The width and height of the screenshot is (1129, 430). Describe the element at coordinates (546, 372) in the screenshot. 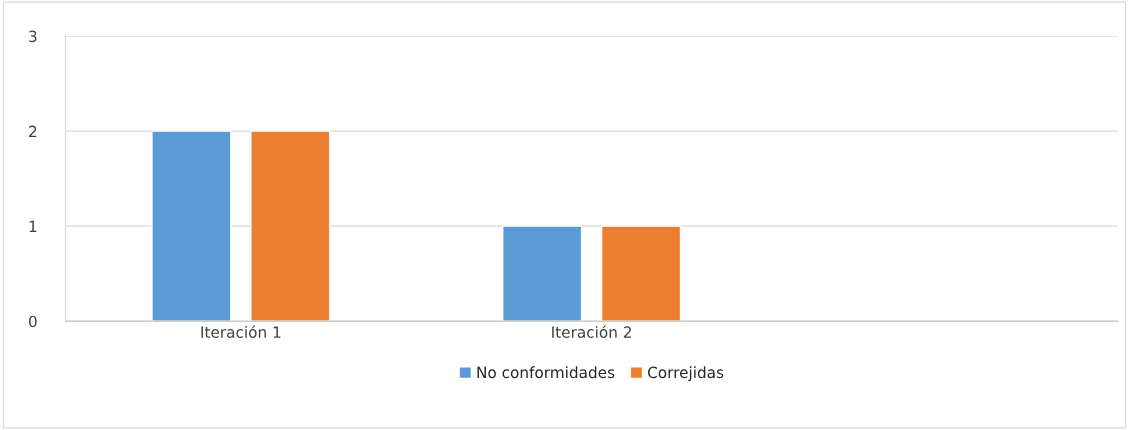

I see `legend-label: No conformidades` at that location.